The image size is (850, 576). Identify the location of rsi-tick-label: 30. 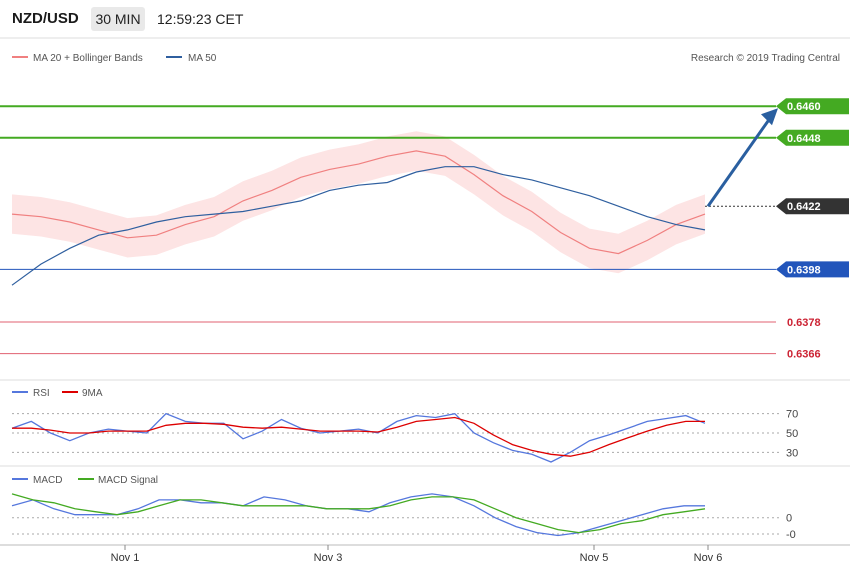
(792, 453).